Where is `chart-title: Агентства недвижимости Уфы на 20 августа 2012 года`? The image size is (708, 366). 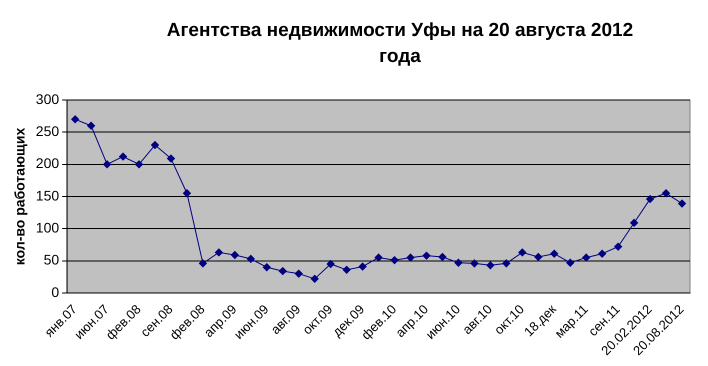
chart-title: Агентства недвижимости Уфы на 20 августа 2012 года is located at coordinates (400, 44).